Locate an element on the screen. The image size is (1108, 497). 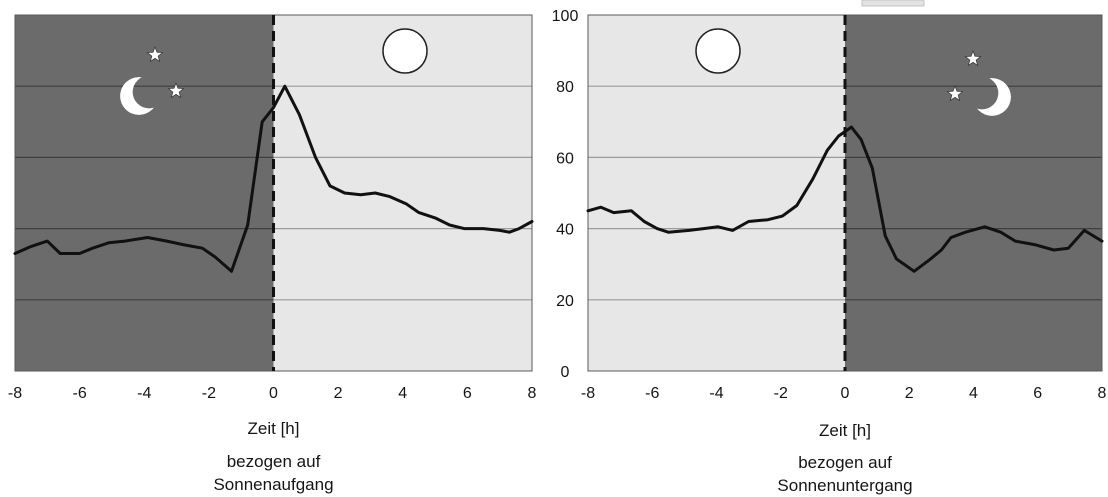
top-edge-tab is located at coordinates (893, 3).